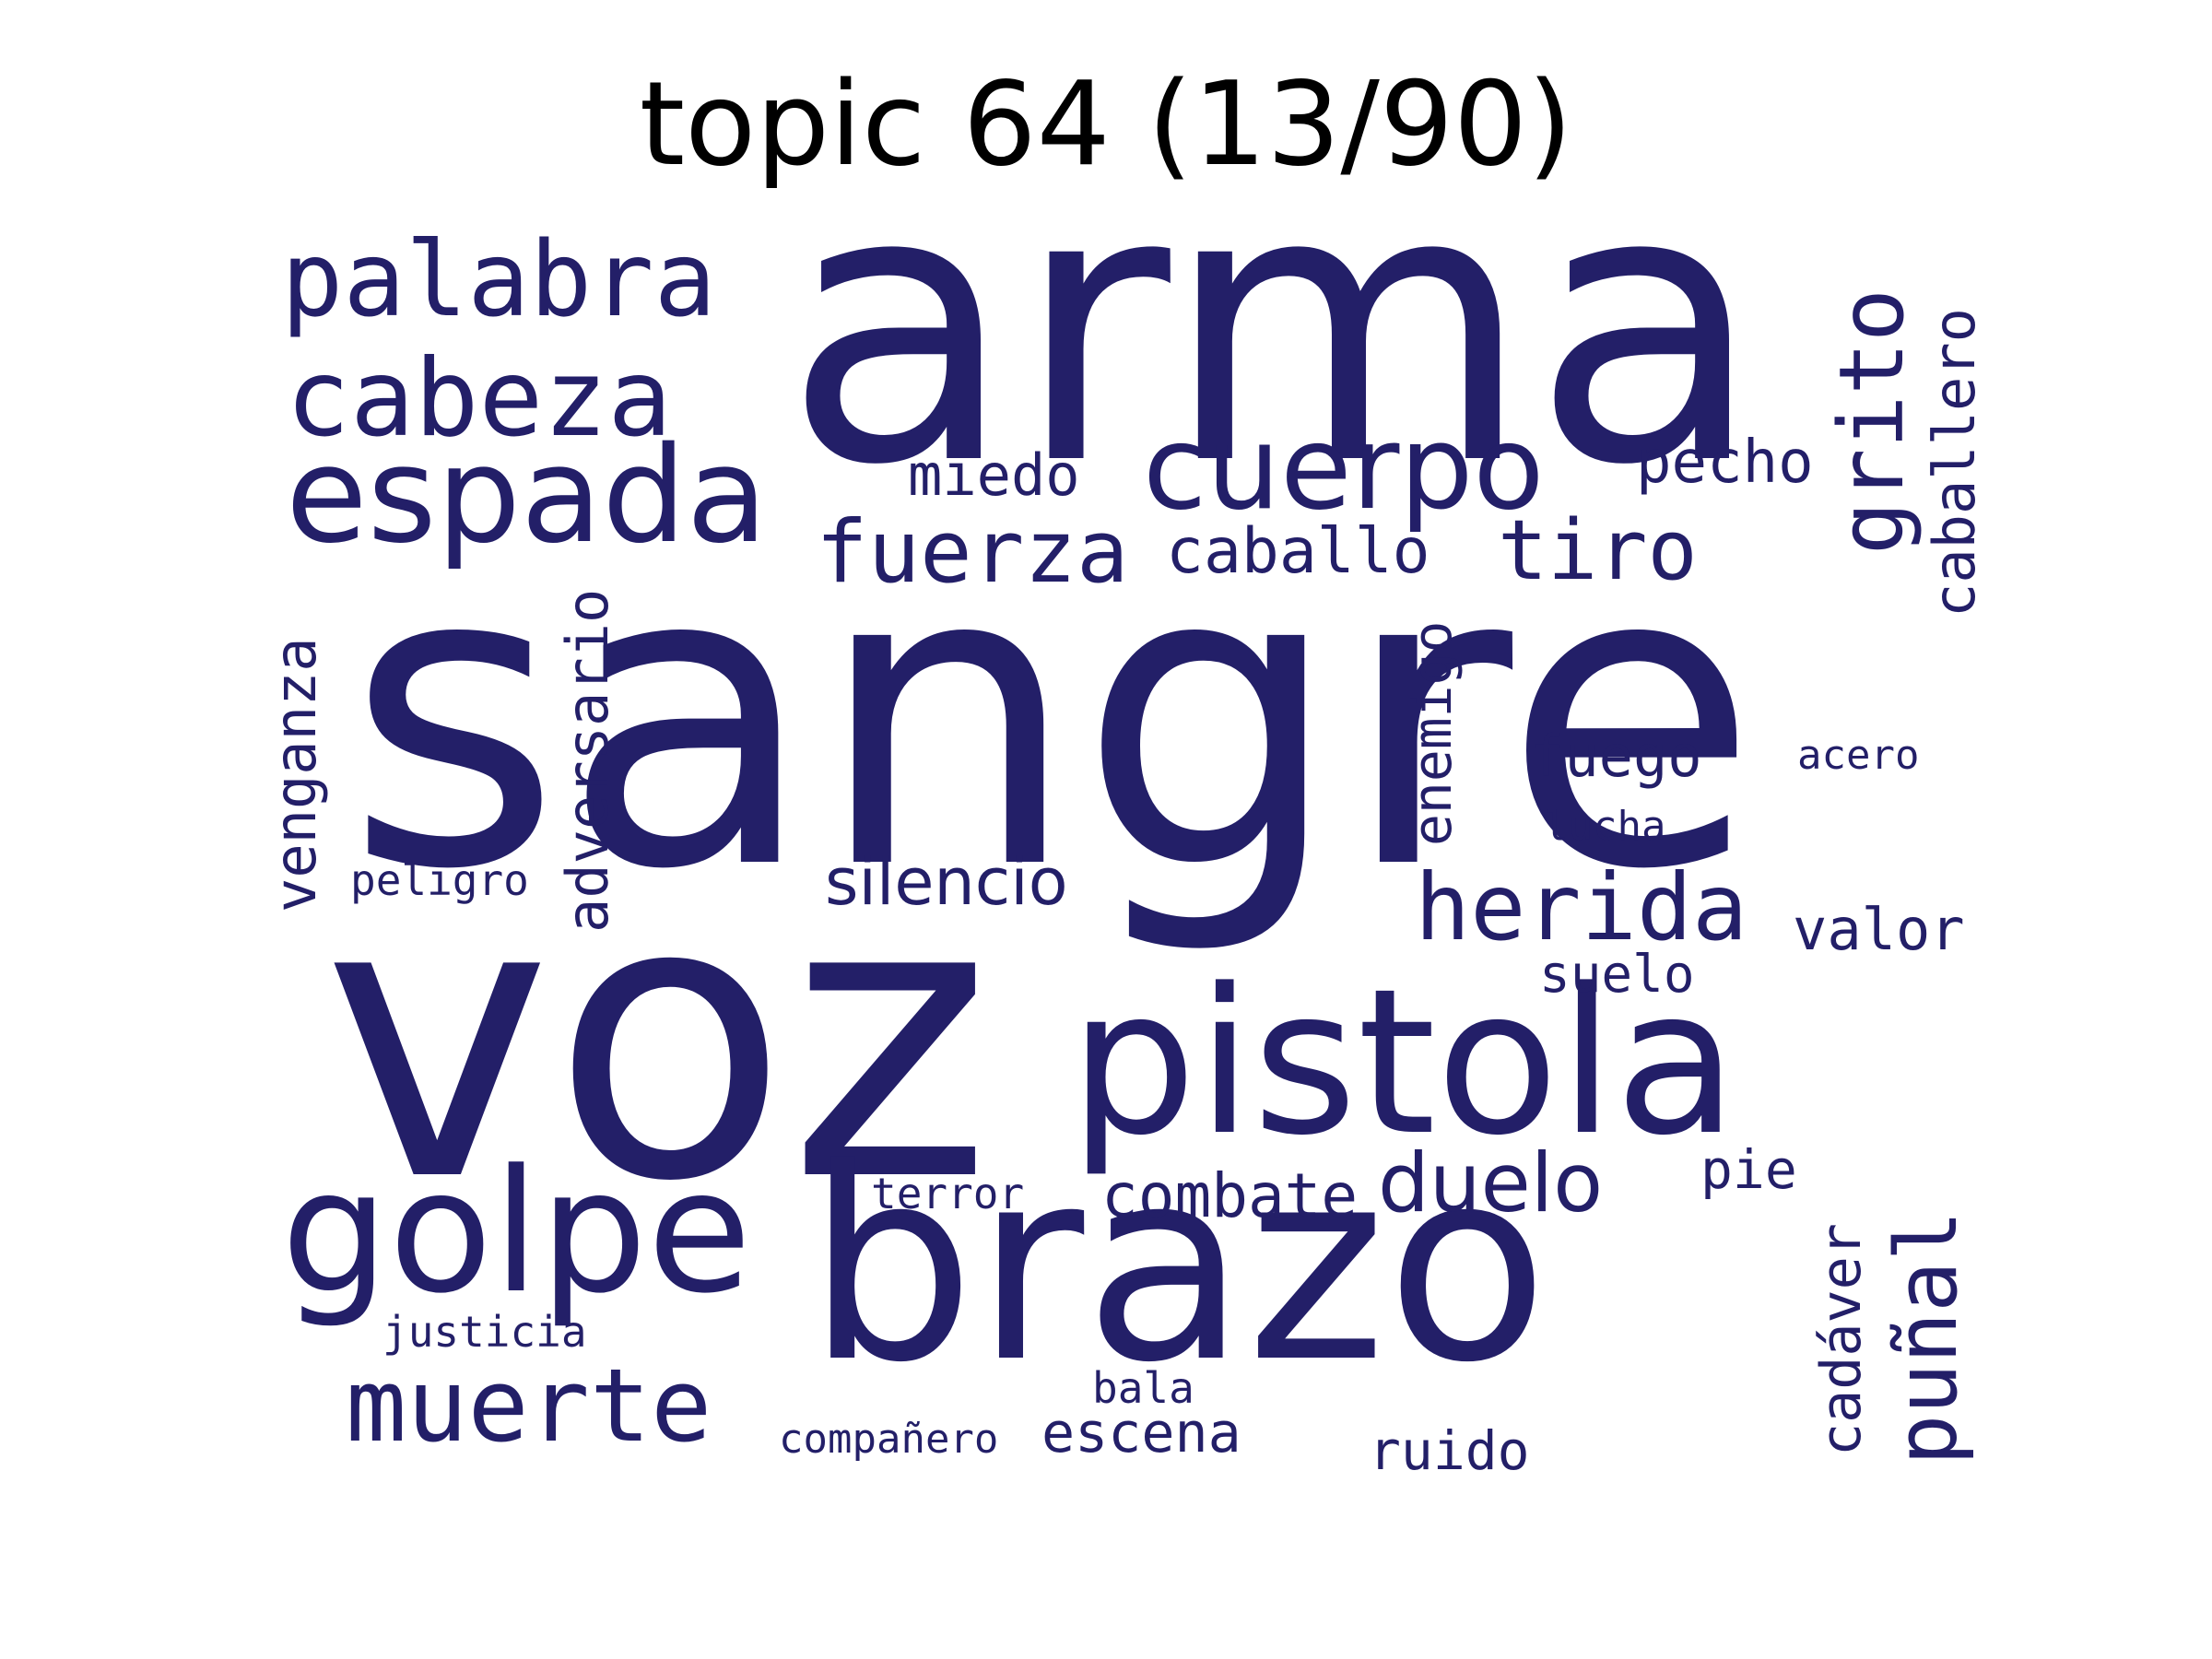 This screenshot has height=1659, width=2212. I want to click on word-voz: voz, so click(657, 1041).